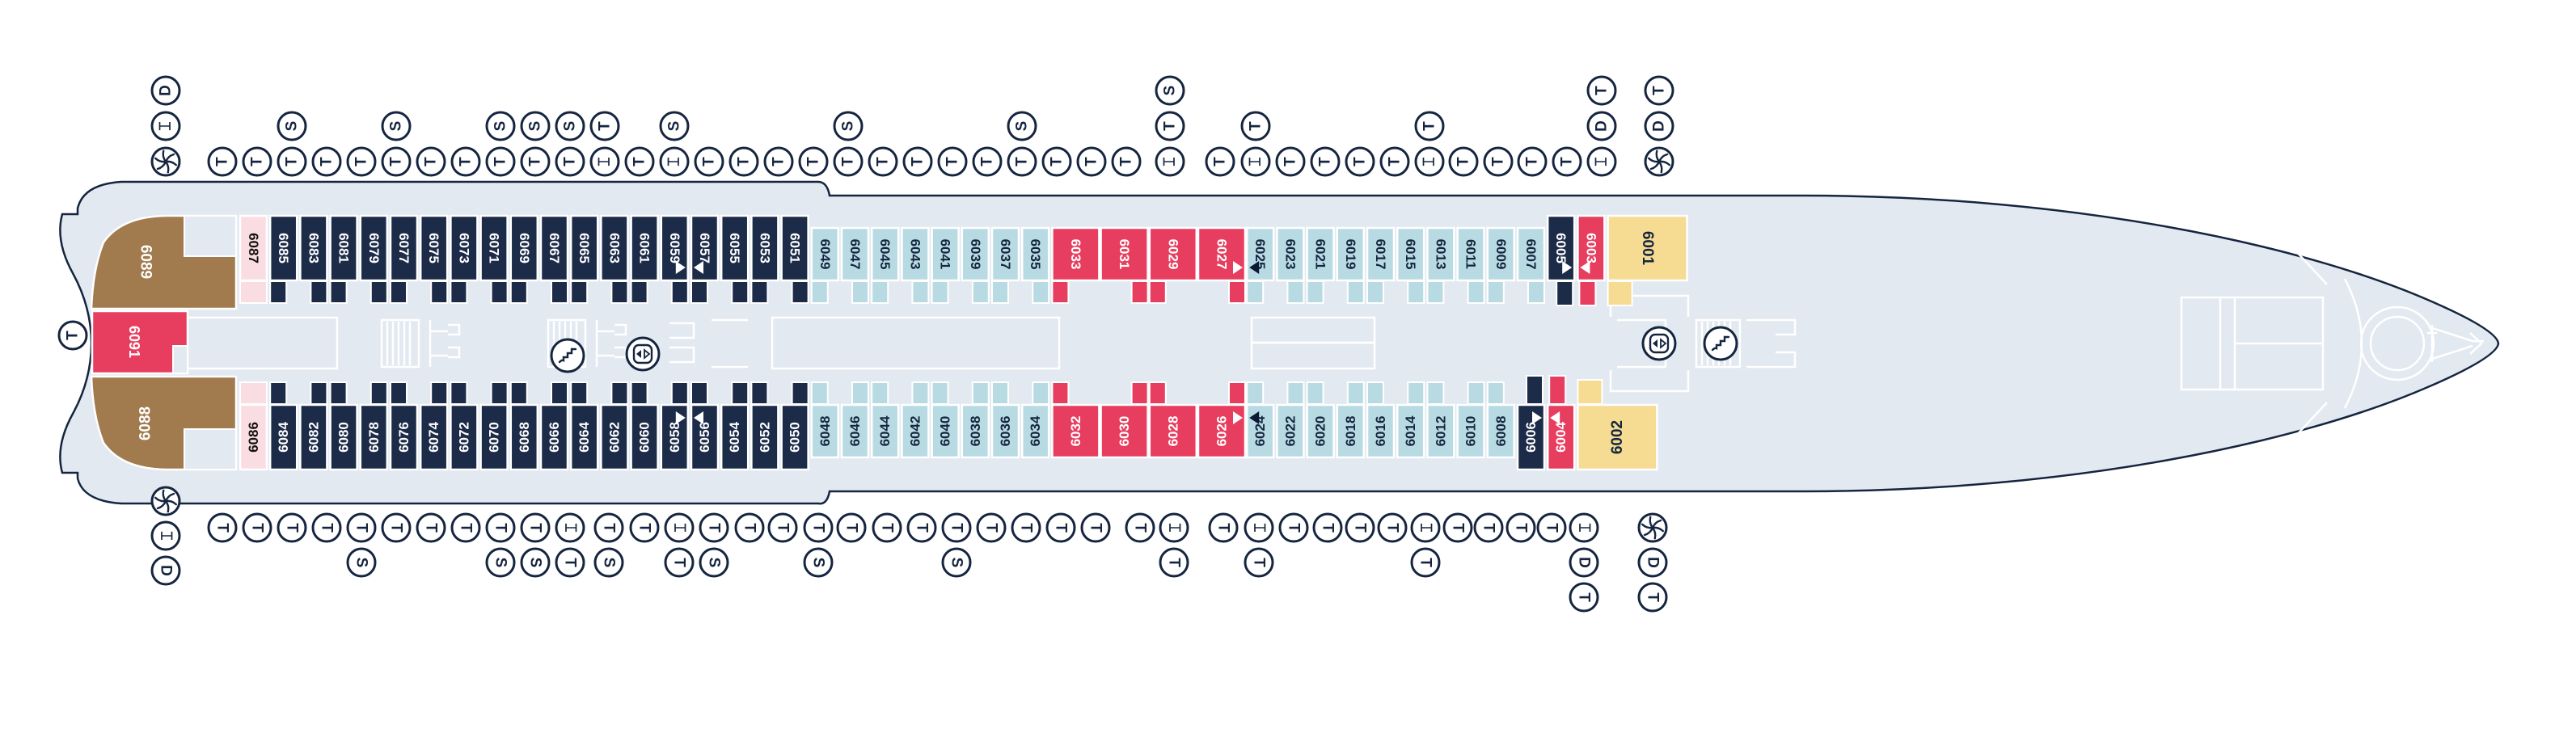 The width and height of the screenshot is (2576, 754). I want to click on cabin-6013: 6013, so click(1440, 265).